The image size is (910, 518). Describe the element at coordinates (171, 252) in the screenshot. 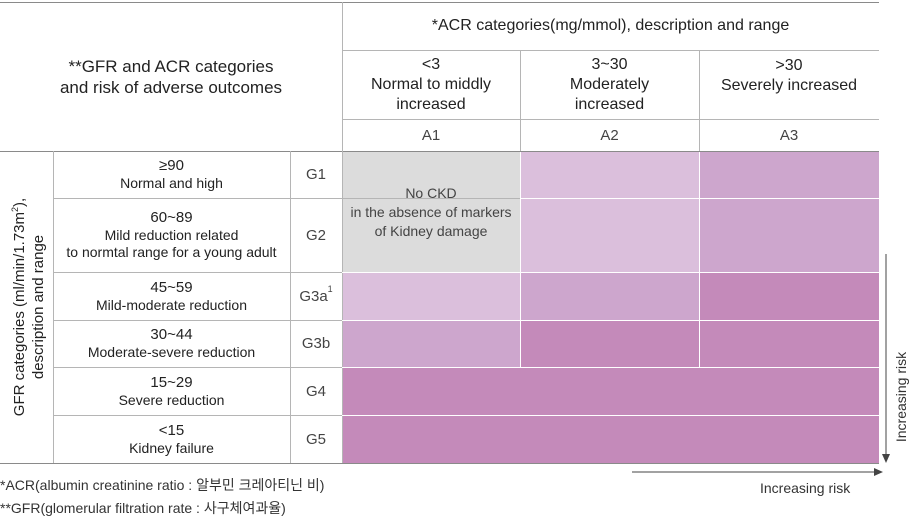

I see `gfr-g2-desc-line2: to normtal range for a young adult` at that location.